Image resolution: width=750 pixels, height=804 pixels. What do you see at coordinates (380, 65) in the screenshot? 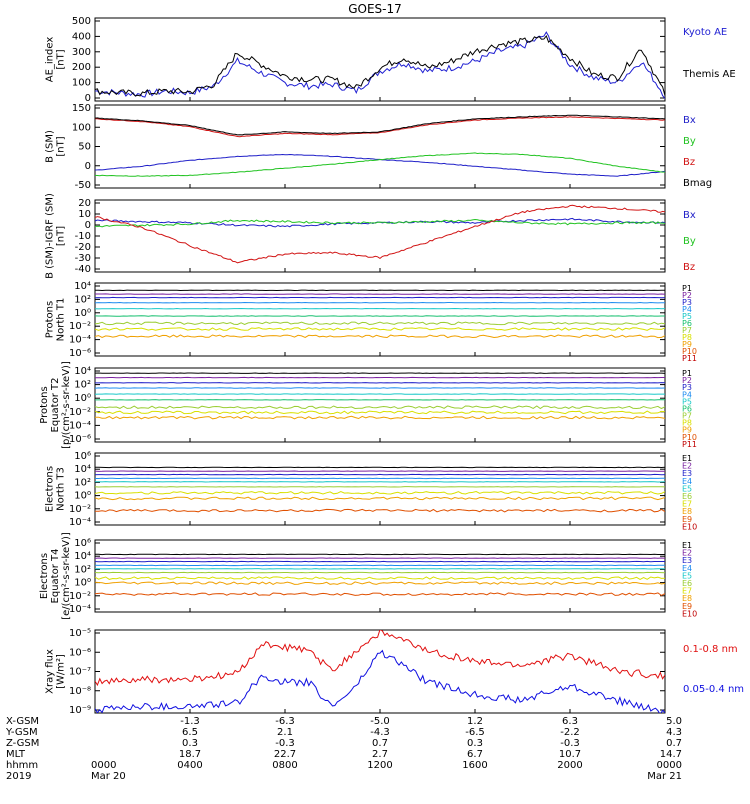
I see `series-line-kyoto-ae` at bounding box center [380, 65].